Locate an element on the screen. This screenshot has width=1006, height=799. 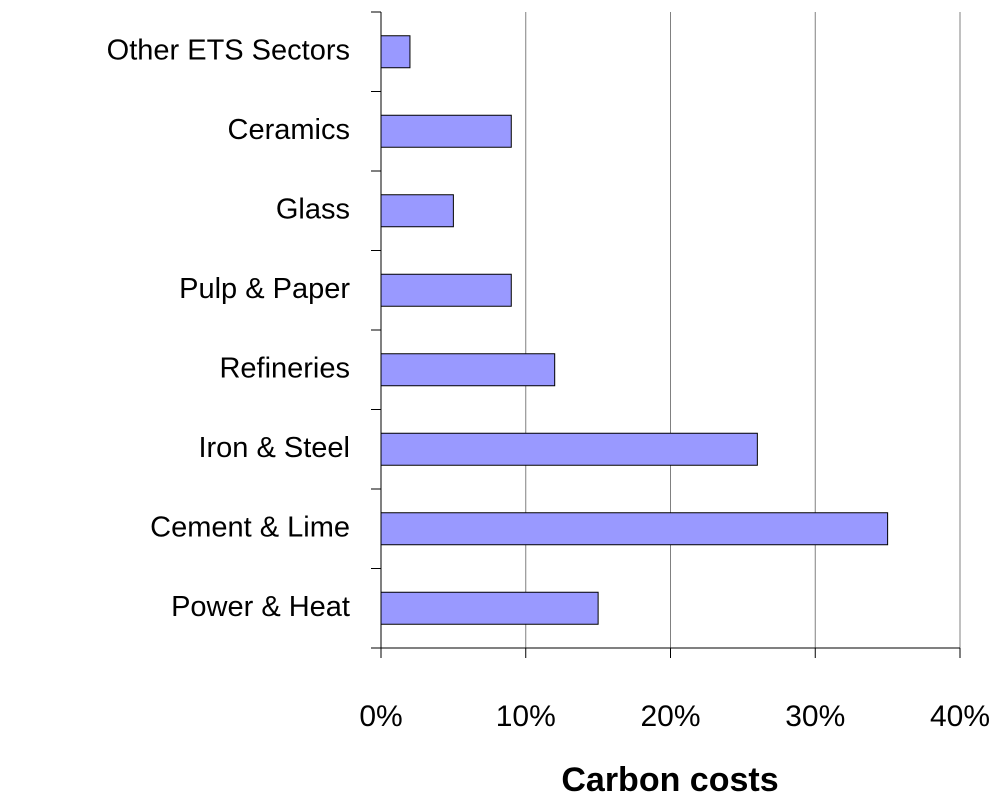
x-tick-label: 30% is located at coordinates (815, 716).